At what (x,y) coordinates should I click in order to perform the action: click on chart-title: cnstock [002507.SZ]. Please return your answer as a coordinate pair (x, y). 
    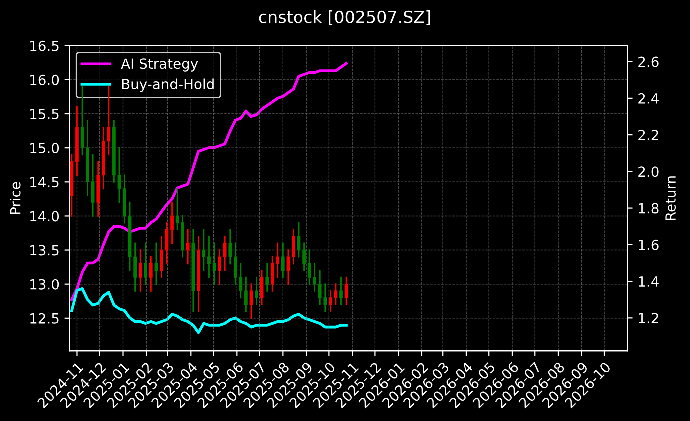
    Looking at the image, I should click on (344, 18).